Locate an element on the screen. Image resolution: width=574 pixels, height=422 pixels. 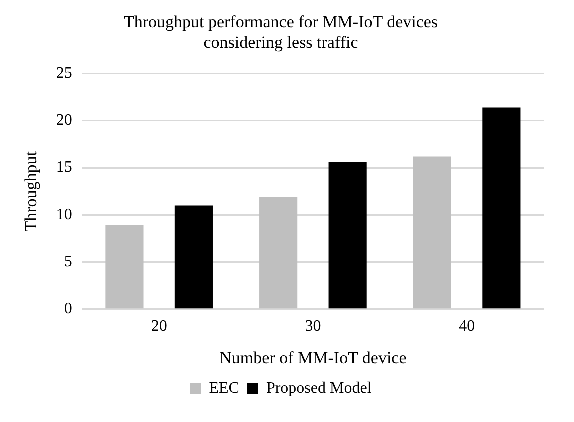
y-axis-title: Throughput is located at coordinates (31, 191).